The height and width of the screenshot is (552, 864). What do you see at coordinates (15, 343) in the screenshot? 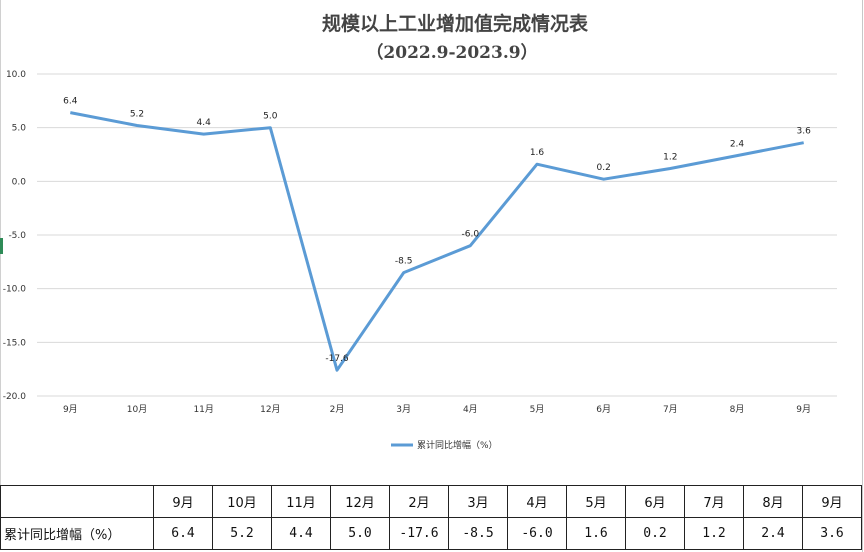
I see `y-tick-label: -15.0` at bounding box center [15, 343].